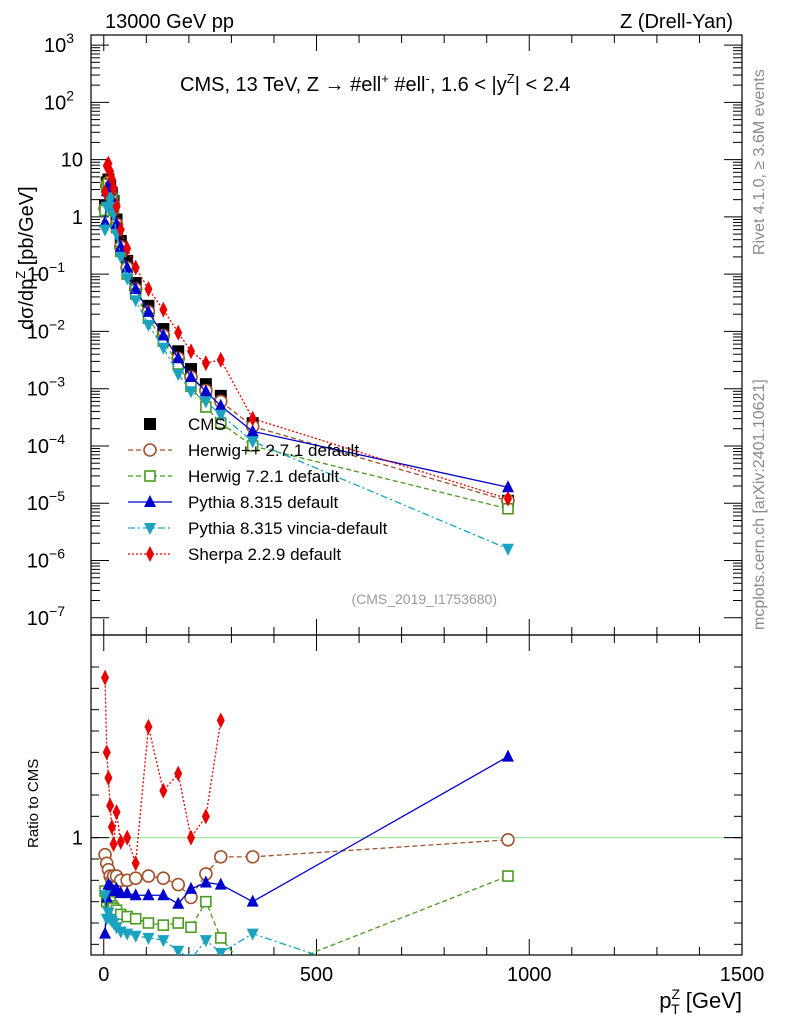  I want to click on y-tick-label: 10⁻⁷, so click(46, 616).